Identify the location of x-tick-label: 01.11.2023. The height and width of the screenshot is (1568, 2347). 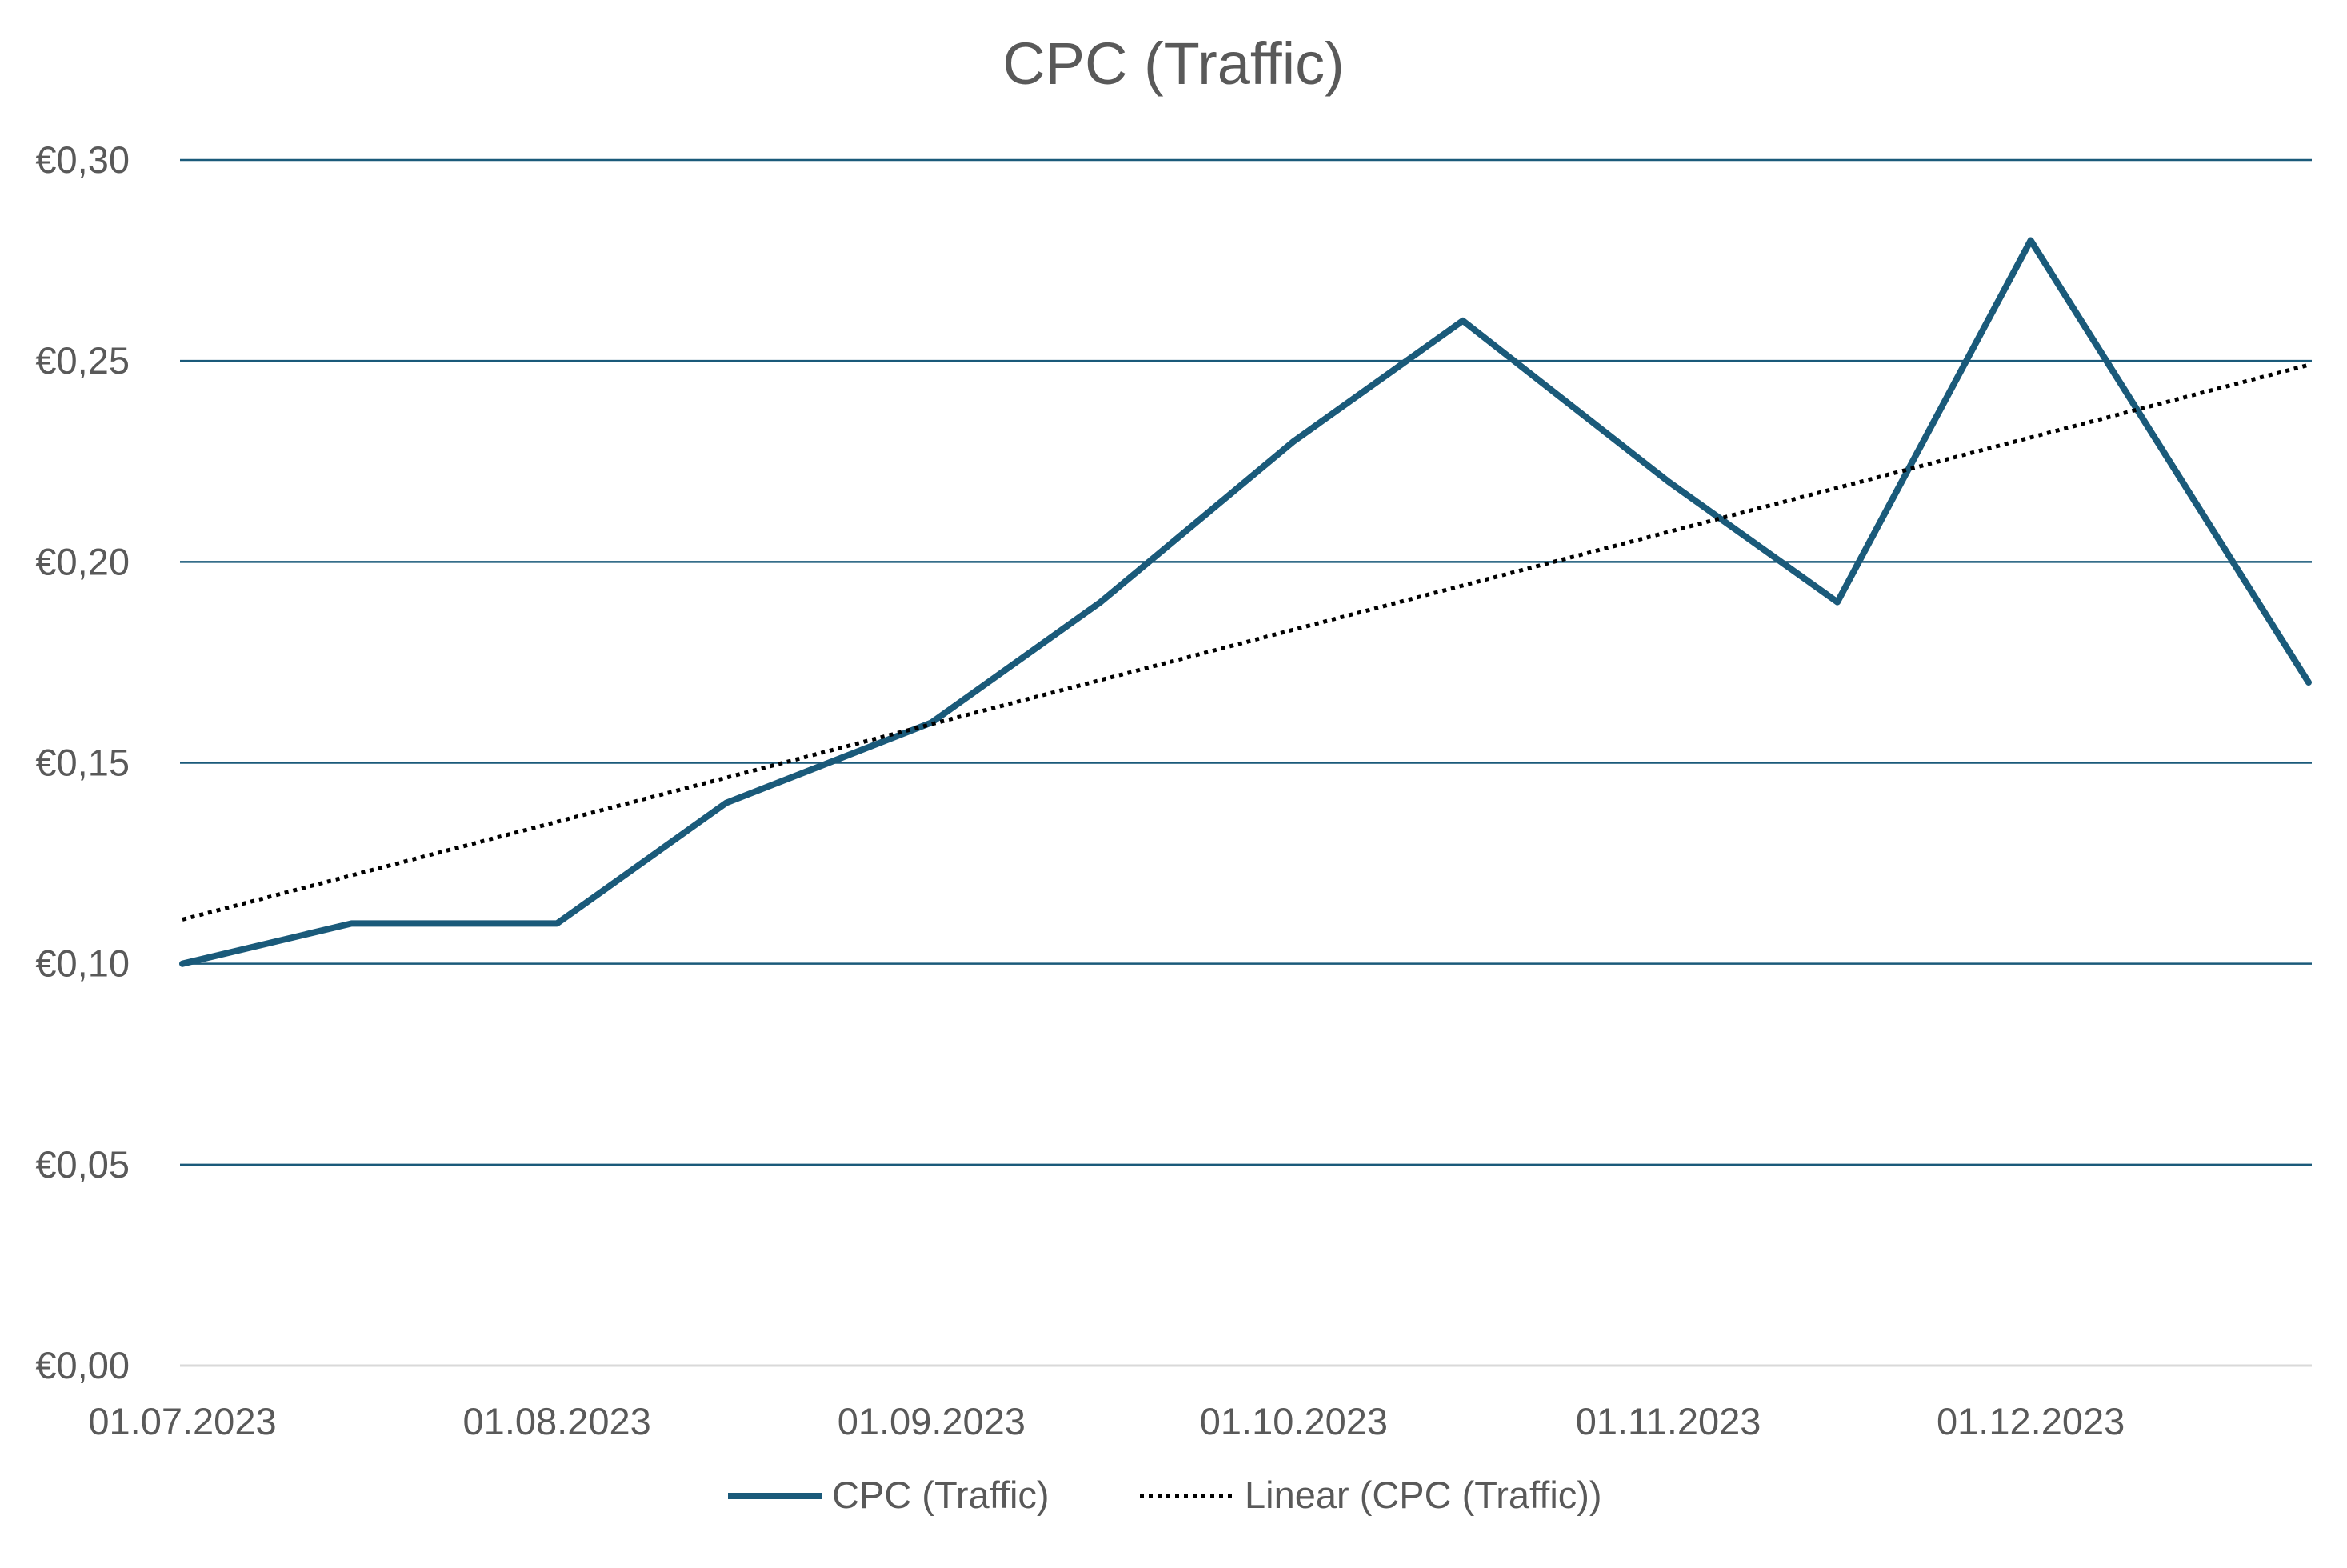
(1669, 1421).